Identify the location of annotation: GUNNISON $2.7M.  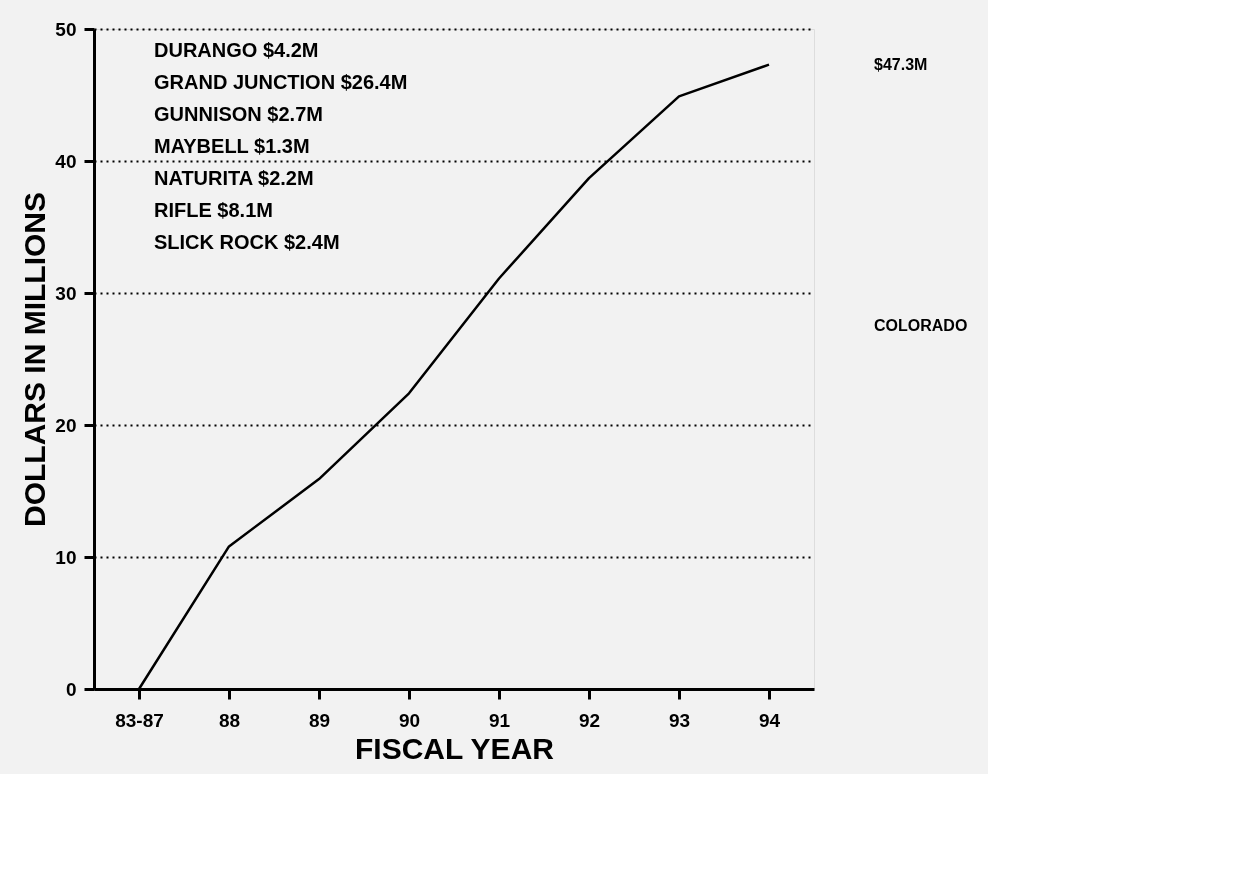
(238, 114).